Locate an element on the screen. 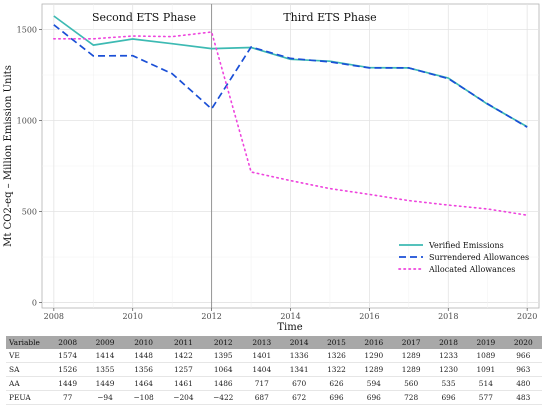  table-cell: 1089 is located at coordinates (486, 356).